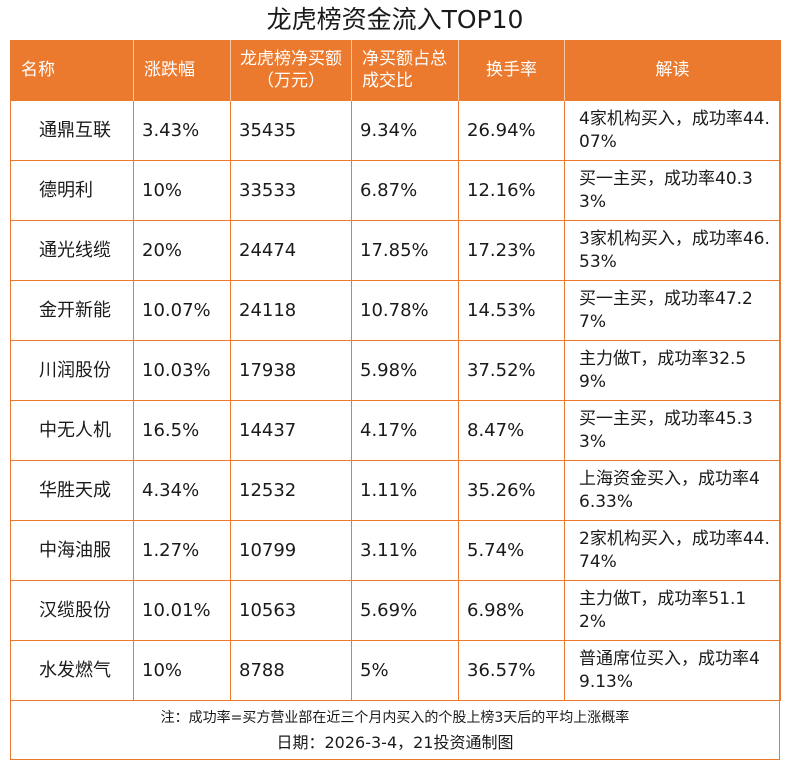 This screenshot has width=790, height=770. What do you see at coordinates (405, 610) in the screenshot?
I see `cell-net-ratio: 5.69%` at bounding box center [405, 610].